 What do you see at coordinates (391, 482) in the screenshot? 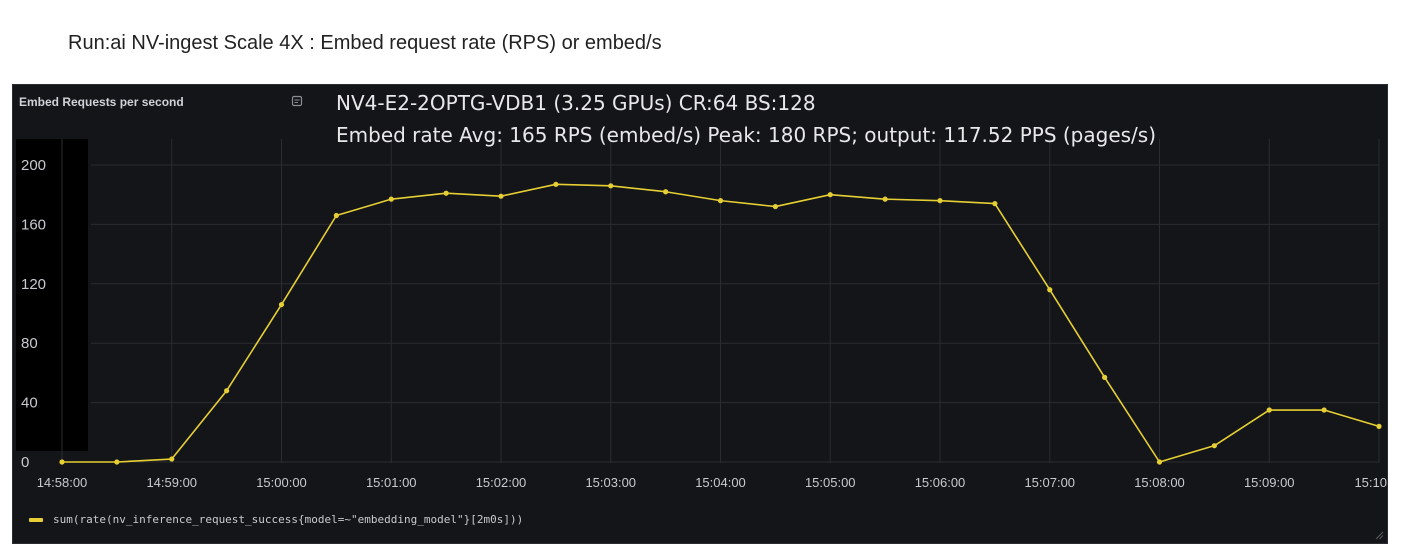
I see `x-tick-label: 15:01:00` at bounding box center [391, 482].